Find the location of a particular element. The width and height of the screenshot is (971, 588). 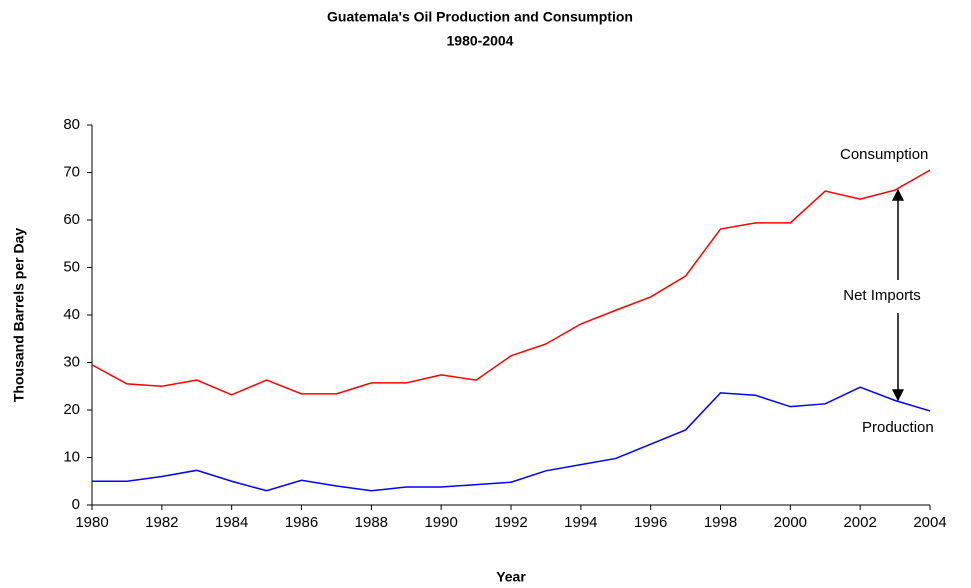

y-tick-label: 40 is located at coordinates (71, 314).